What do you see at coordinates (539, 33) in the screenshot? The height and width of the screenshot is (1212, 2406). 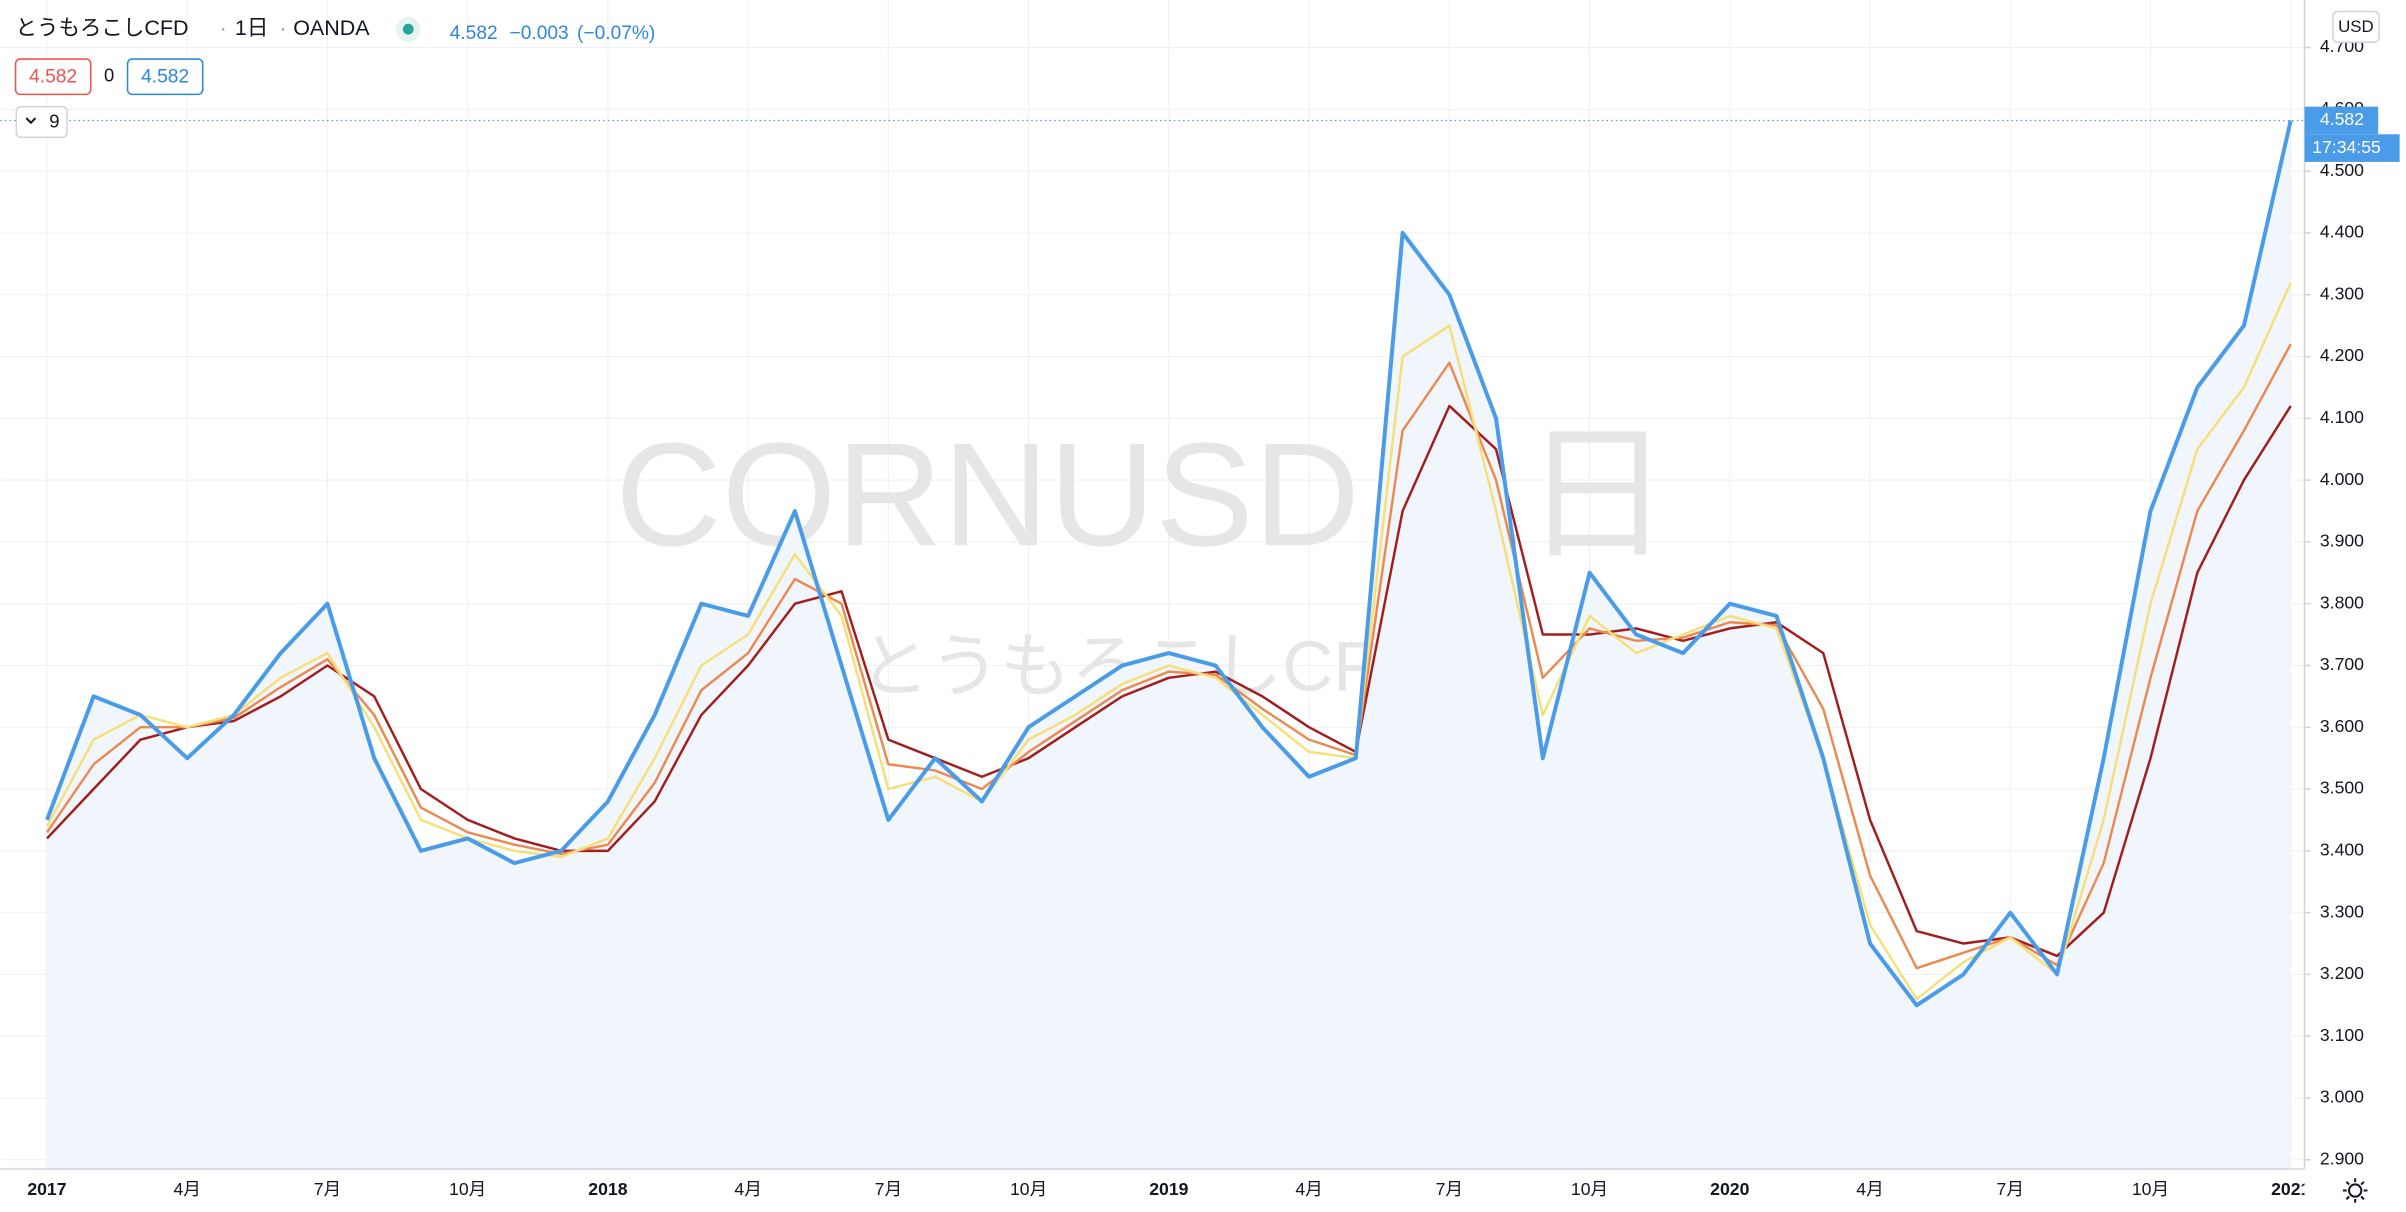 I see `change: −0.003` at bounding box center [539, 33].